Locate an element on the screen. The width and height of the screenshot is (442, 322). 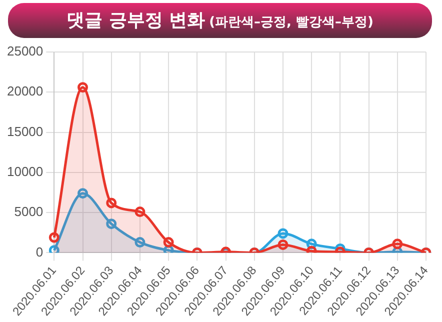
y-tick-label: 25000 is located at coordinates (25, 51).